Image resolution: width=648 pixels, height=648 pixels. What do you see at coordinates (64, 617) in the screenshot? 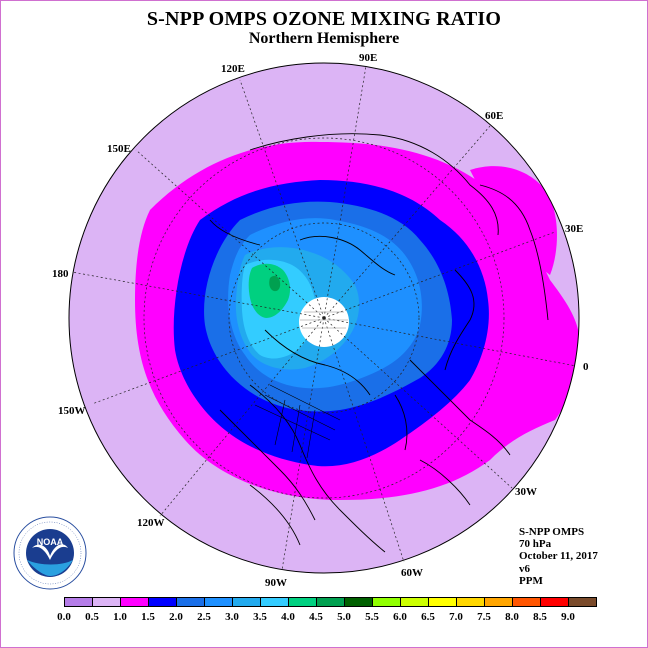
I see `colorbar-tick-label: 0.0` at bounding box center [64, 617].